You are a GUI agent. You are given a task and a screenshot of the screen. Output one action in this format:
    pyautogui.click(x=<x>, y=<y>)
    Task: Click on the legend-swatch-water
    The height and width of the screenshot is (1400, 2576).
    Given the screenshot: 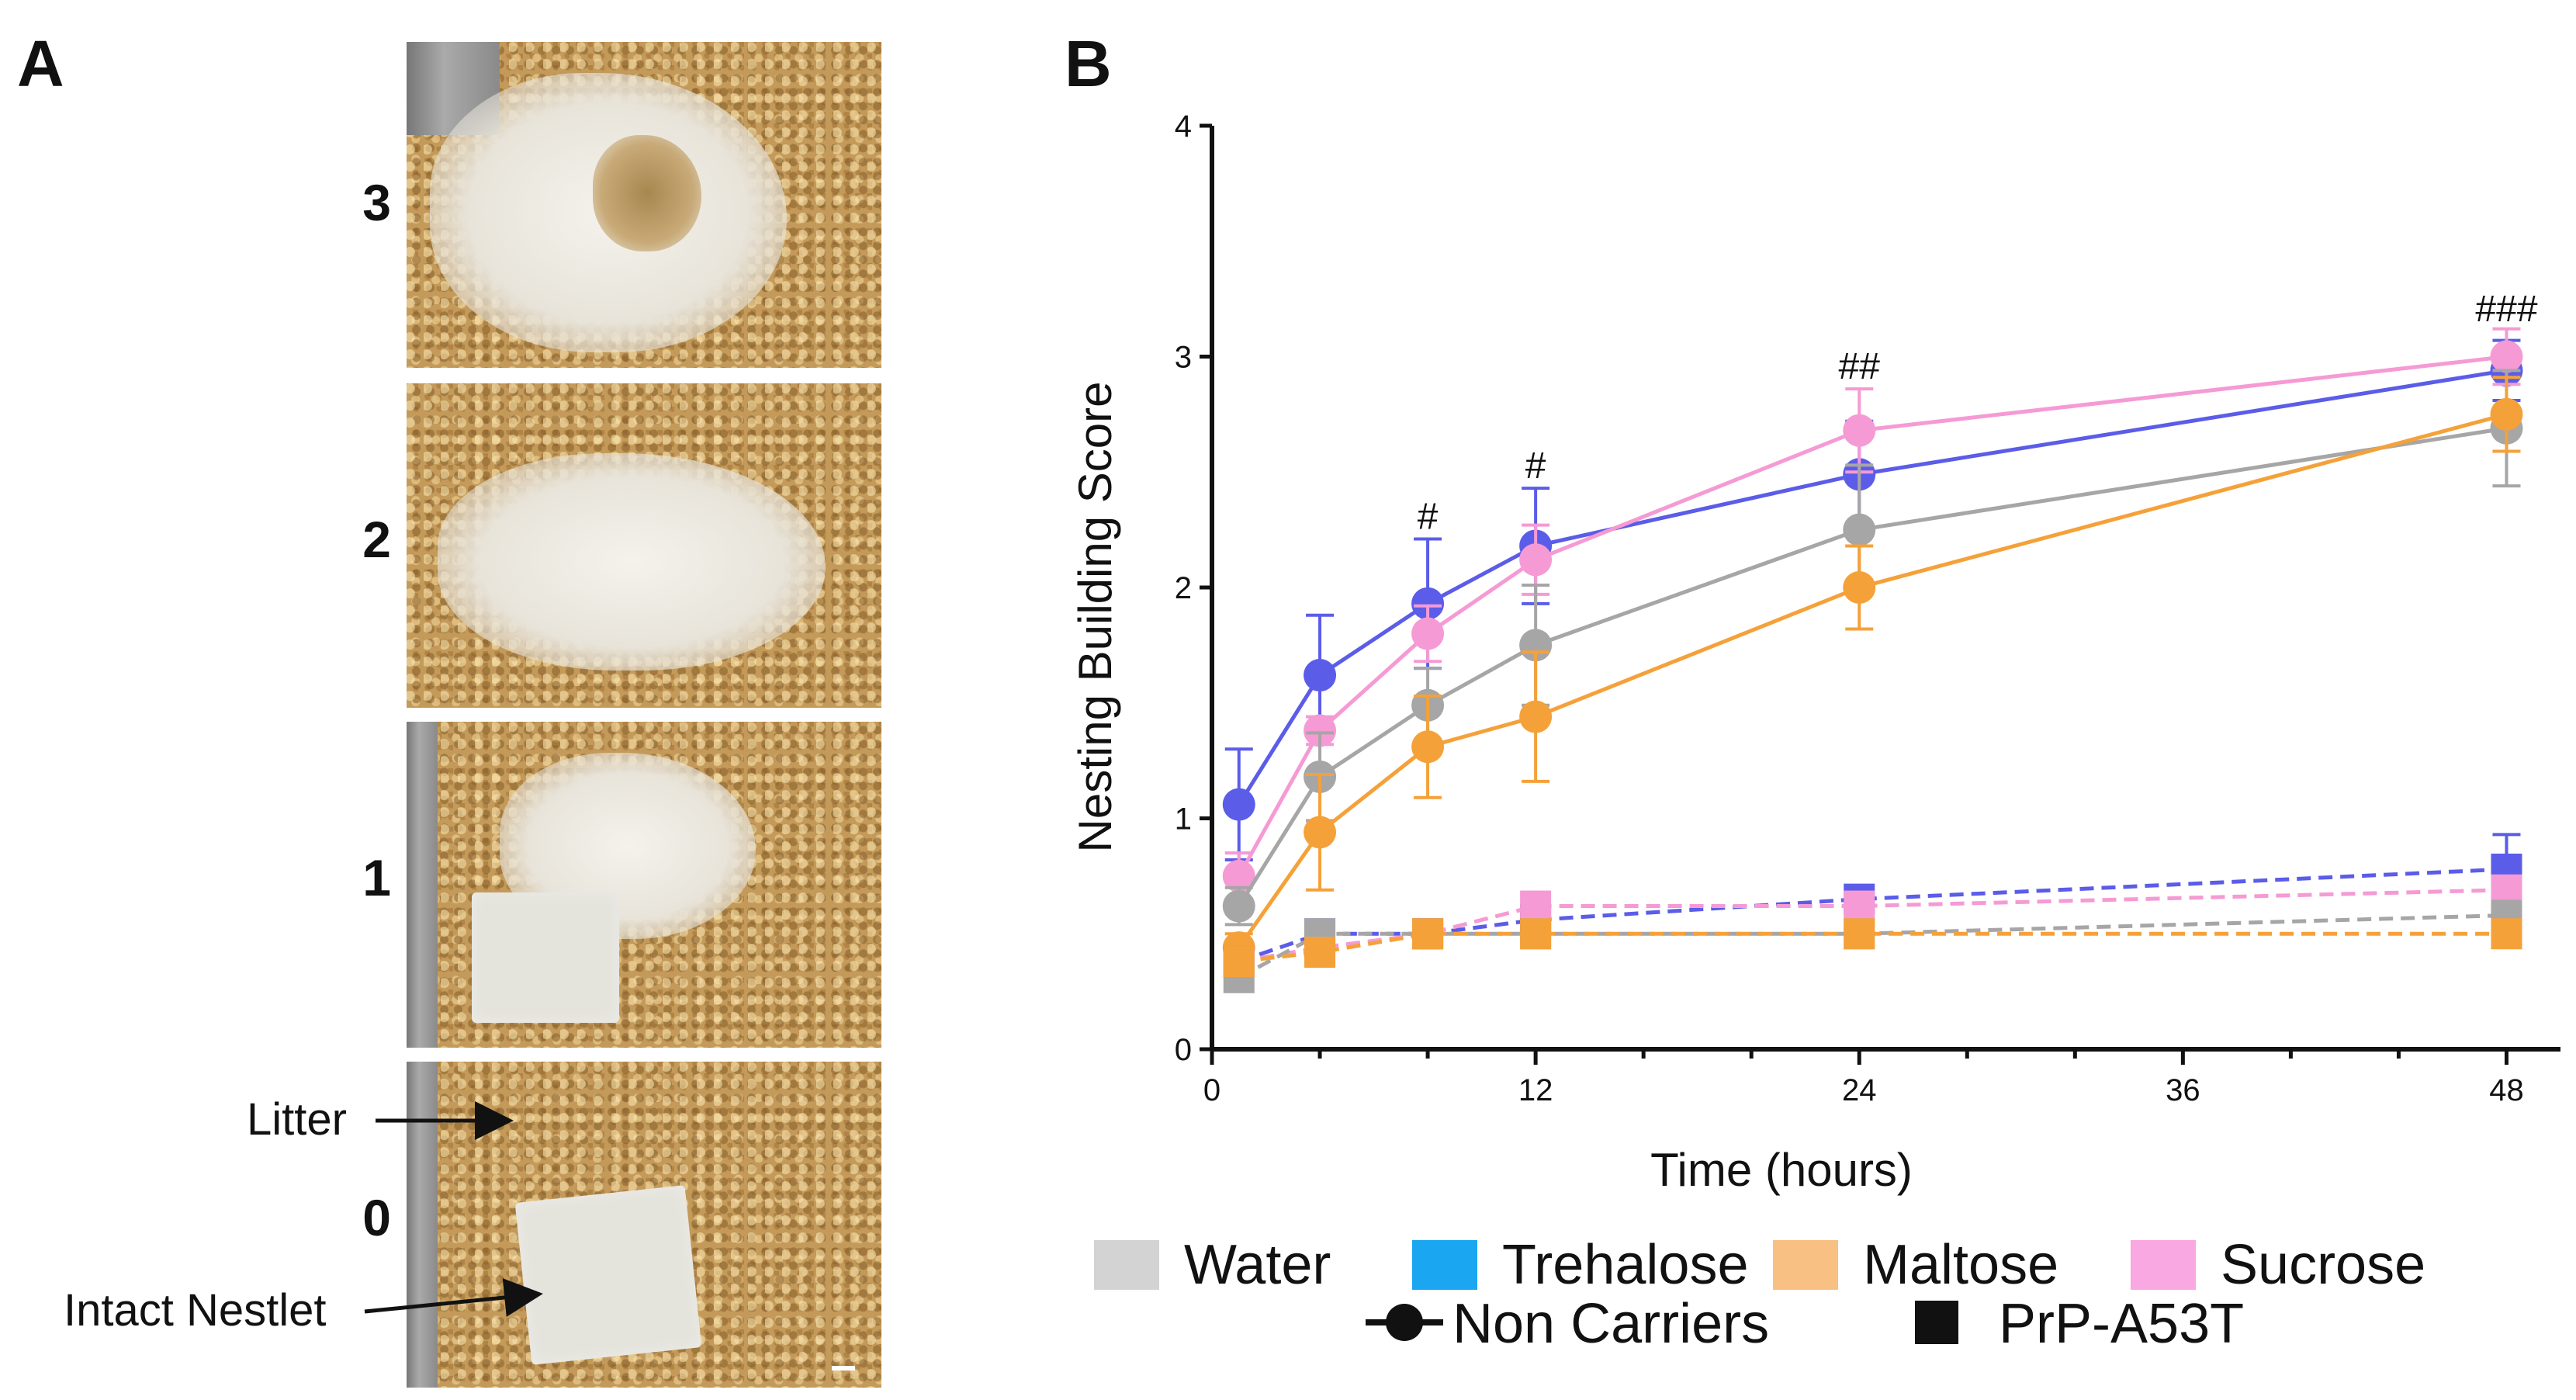 What is the action you would take?
    pyautogui.click(x=1126, y=1265)
    